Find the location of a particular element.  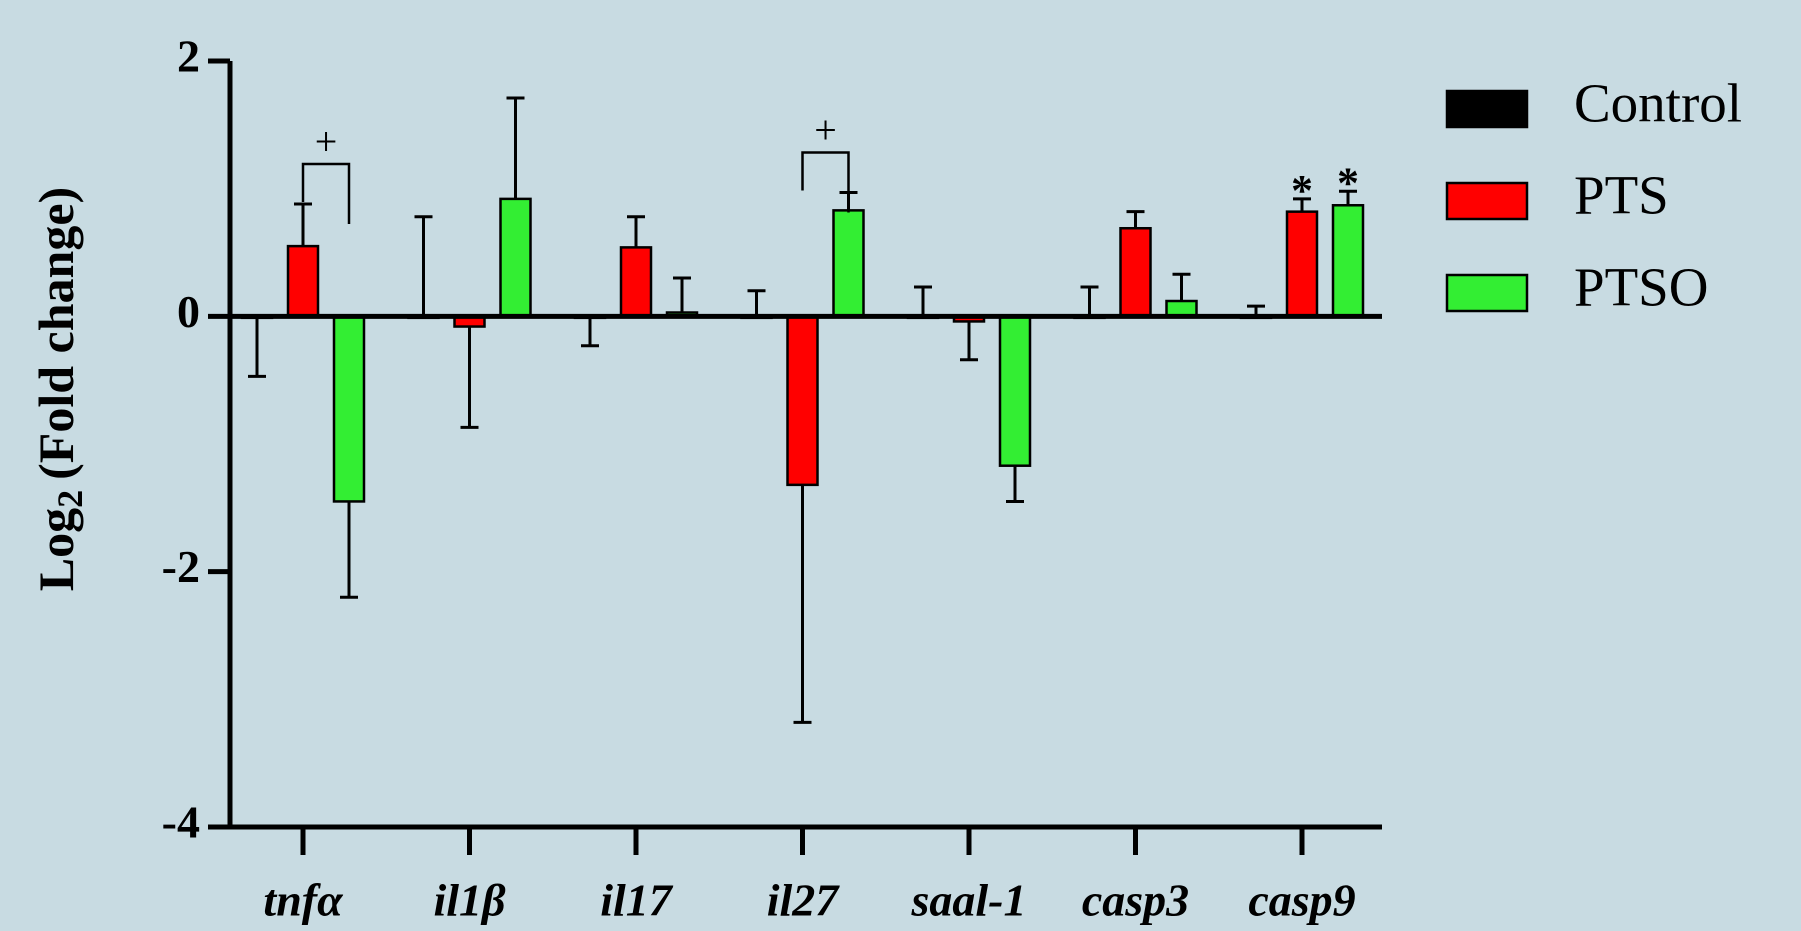

x-tick-label: saal-1 is located at coordinates (969, 900).